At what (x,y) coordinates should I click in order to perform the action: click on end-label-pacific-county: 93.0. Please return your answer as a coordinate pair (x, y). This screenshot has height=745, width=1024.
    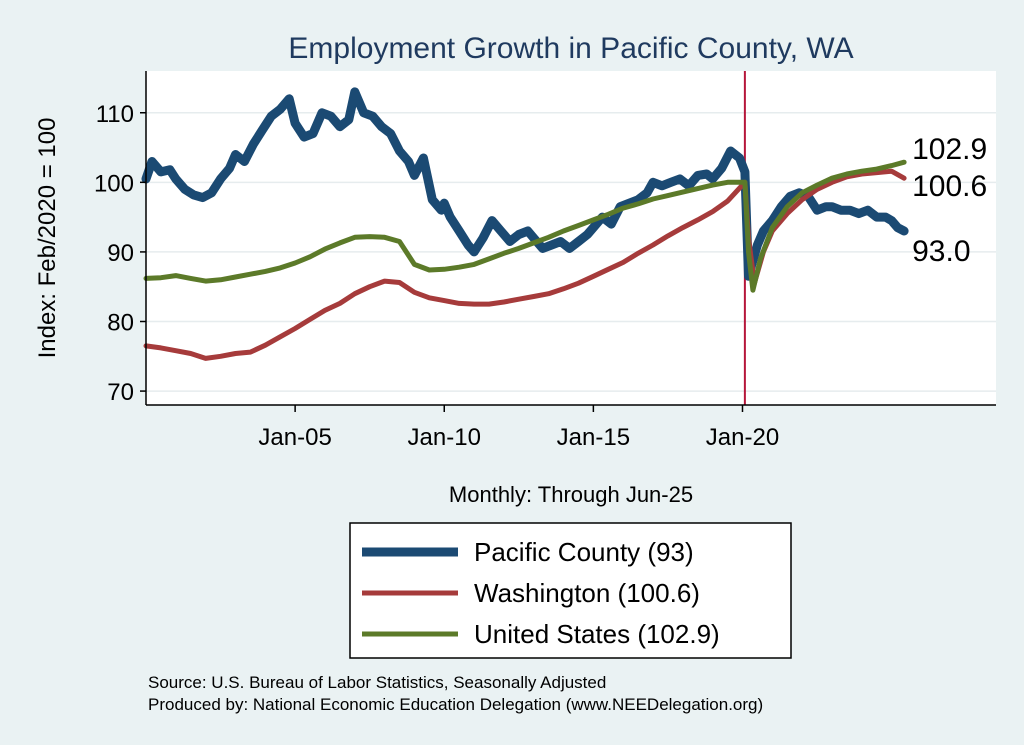
    Looking at the image, I should click on (941, 251).